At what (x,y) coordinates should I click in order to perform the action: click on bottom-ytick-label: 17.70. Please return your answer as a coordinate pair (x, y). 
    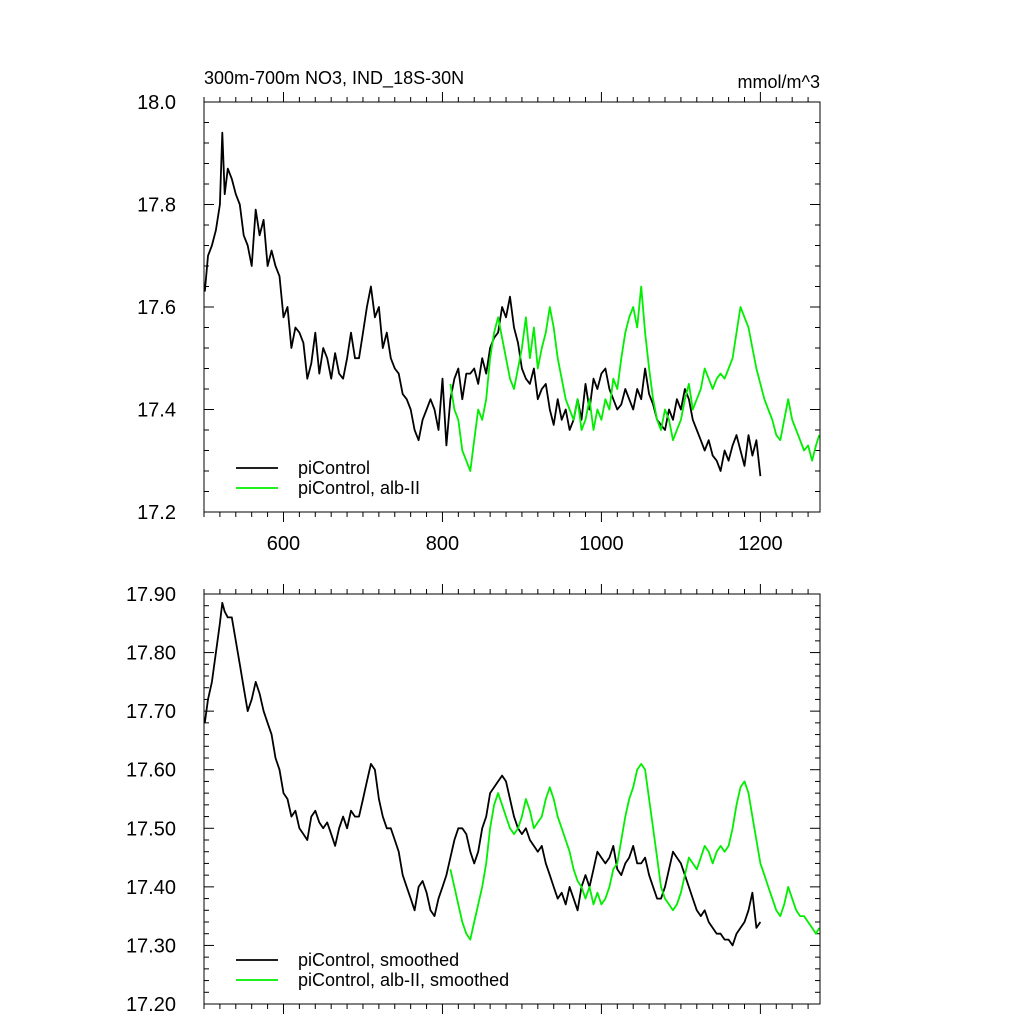
    Looking at the image, I should click on (151, 712).